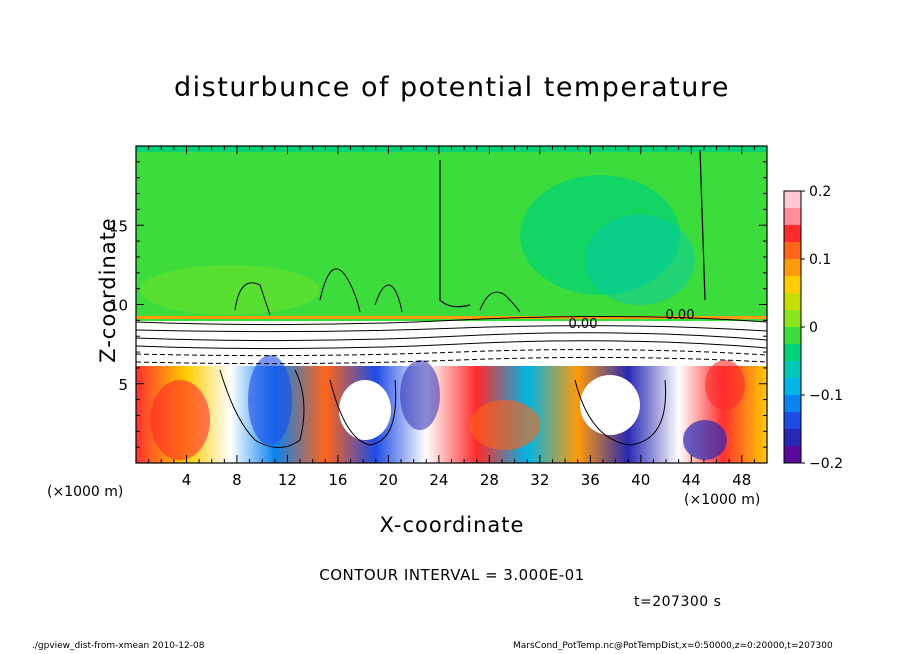 The height and width of the screenshot is (654, 904). What do you see at coordinates (287, 480) in the screenshot?
I see `x-tick-label: 12` at bounding box center [287, 480].